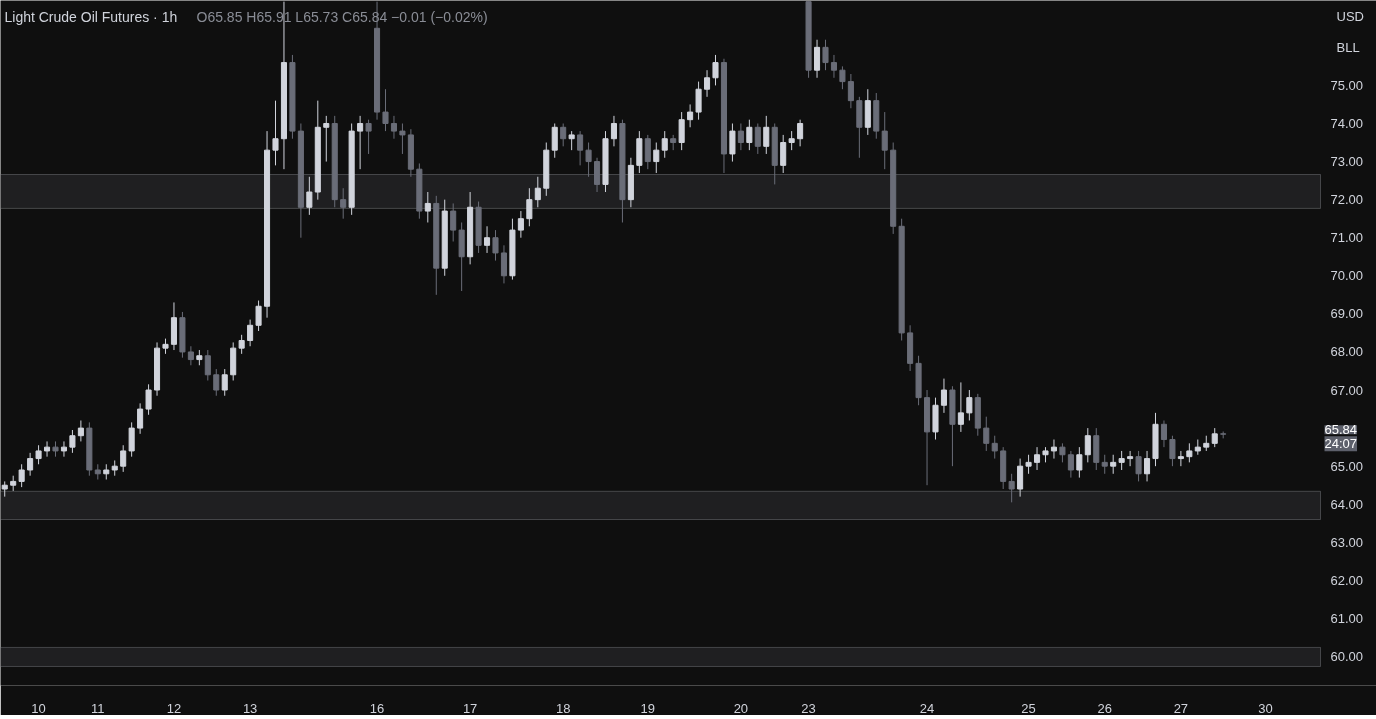 This screenshot has height=719, width=1376. Describe the element at coordinates (1347, 580) in the screenshot. I see `y-tick-label: 62.00` at that location.